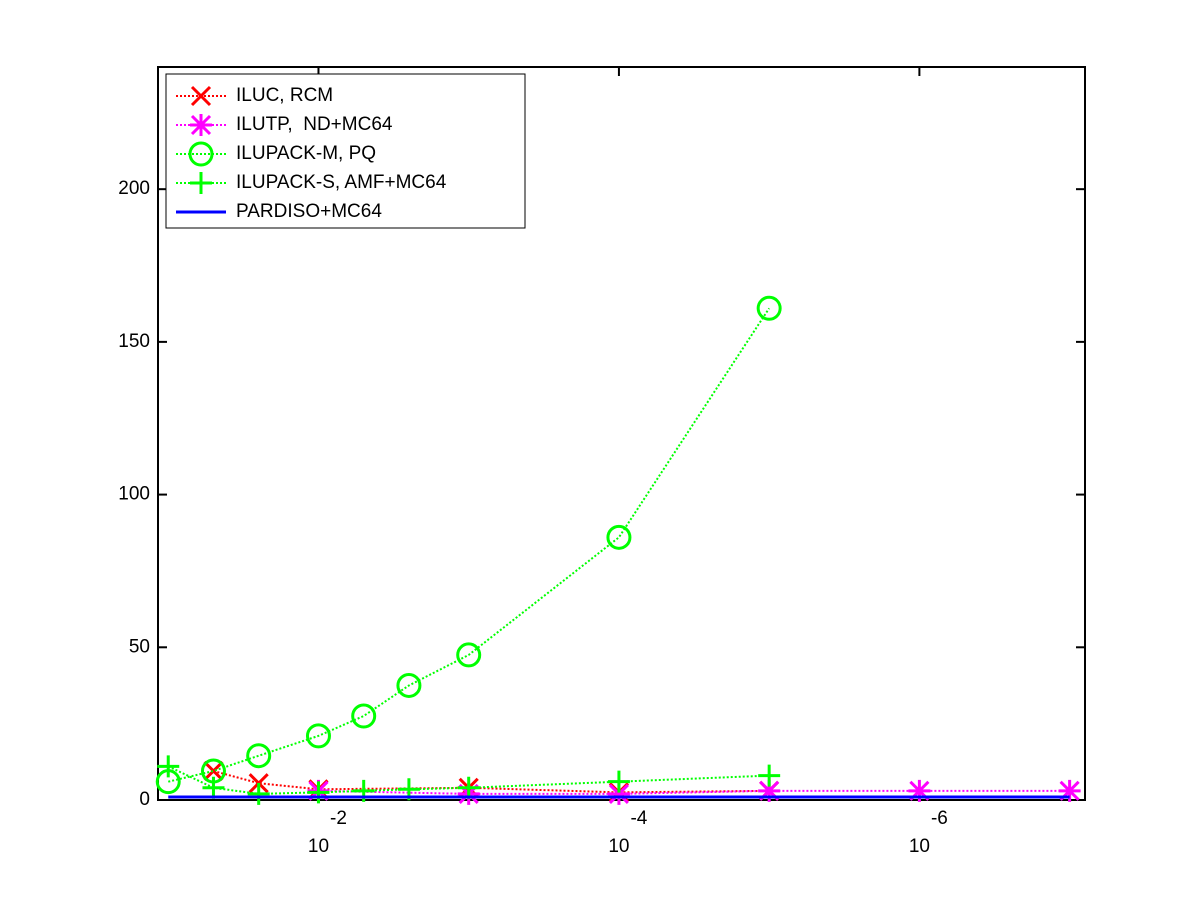 The width and height of the screenshot is (1200, 900). Describe the element at coordinates (144, 799) in the screenshot. I see `y-tick-label: 0` at that location.